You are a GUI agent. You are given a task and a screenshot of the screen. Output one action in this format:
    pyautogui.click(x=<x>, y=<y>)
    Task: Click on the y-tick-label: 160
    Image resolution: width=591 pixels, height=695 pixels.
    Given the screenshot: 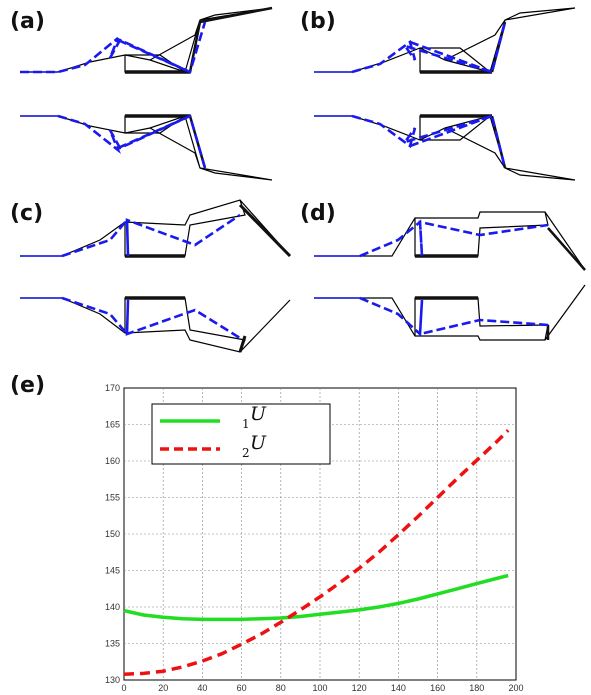 What is the action you would take?
    pyautogui.click(x=112, y=461)
    